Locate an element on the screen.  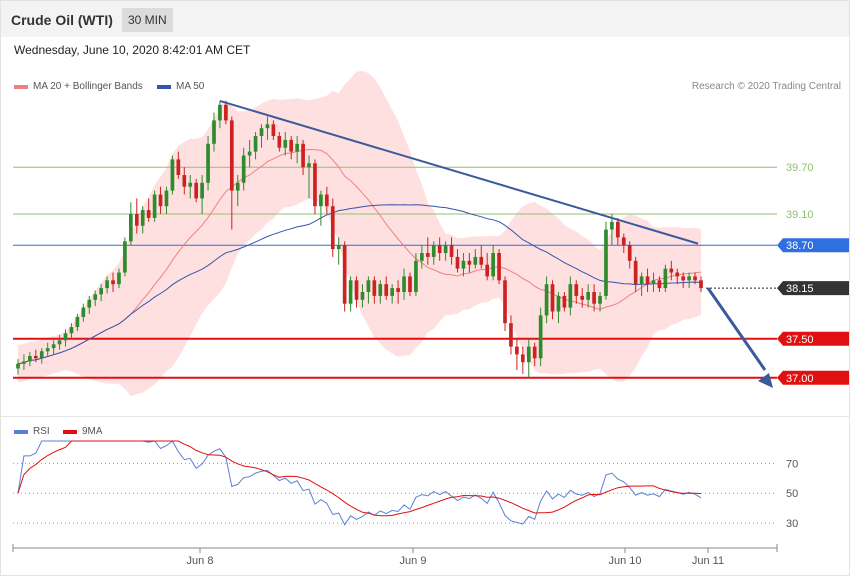
price-level-label: 38.70 is located at coordinates (800, 246).